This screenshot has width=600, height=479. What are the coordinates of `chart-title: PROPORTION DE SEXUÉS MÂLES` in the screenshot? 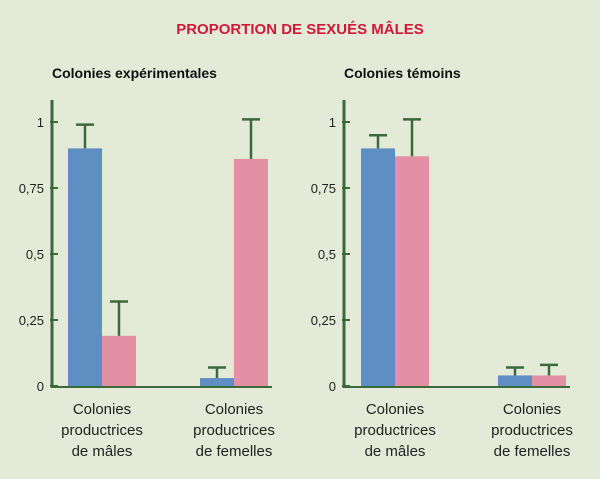 It's located at (300, 29).